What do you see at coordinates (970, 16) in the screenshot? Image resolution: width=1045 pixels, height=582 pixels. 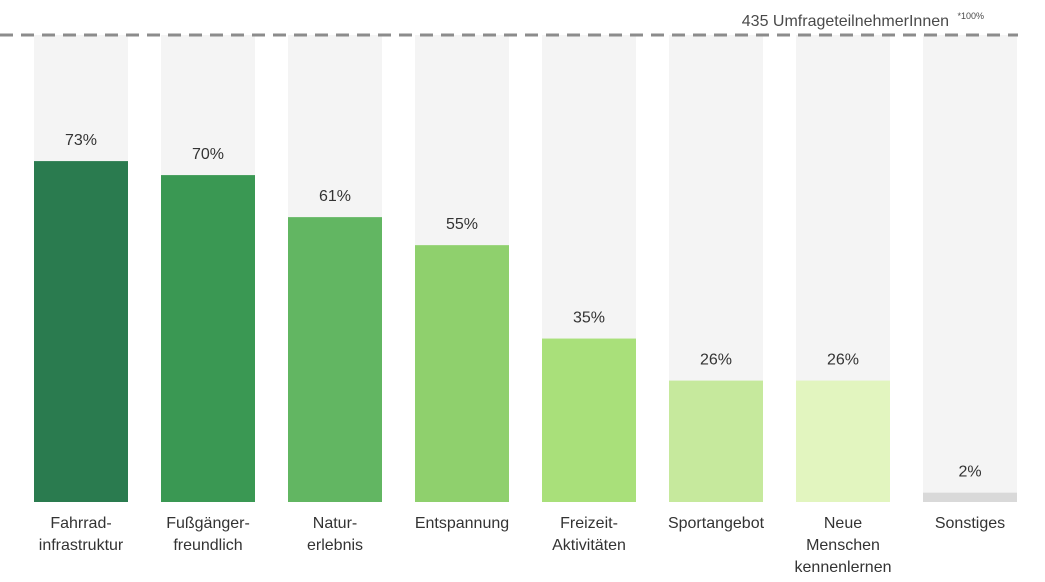 I see `reference-note-superscript: *100%` at bounding box center [970, 16].